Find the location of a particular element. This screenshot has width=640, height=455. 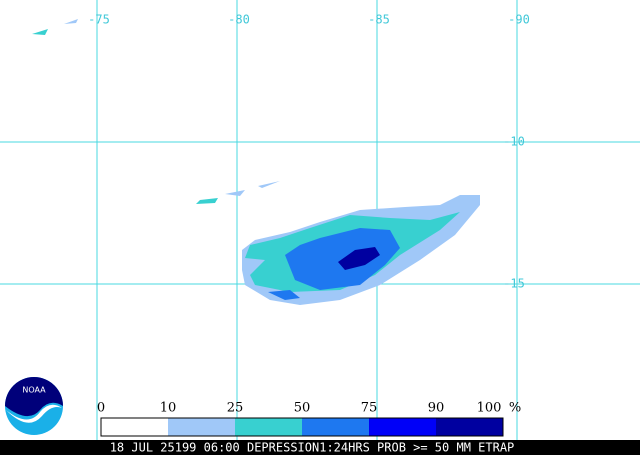

longitude-label: -80 is located at coordinates (239, 20).